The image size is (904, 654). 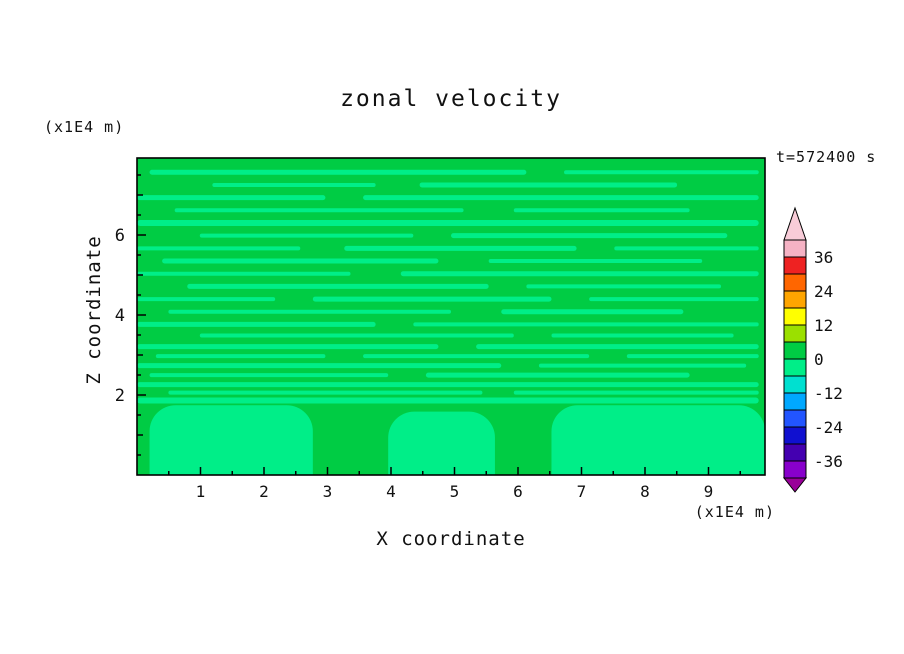 I want to click on colorbar-label: 24, so click(x=823, y=291).